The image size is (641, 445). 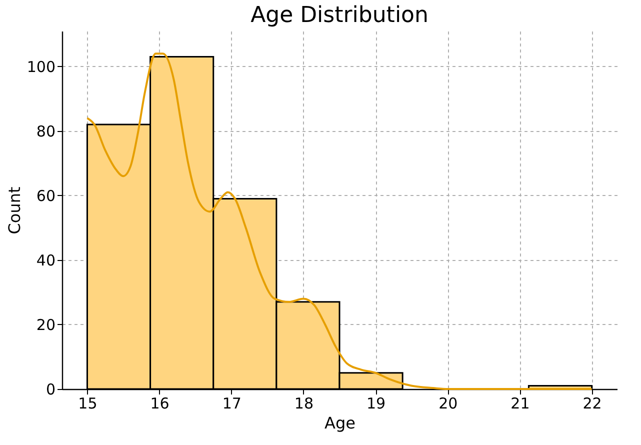 What do you see at coordinates (520, 403) in the screenshot?
I see `x-tick-label: 21` at bounding box center [520, 403].